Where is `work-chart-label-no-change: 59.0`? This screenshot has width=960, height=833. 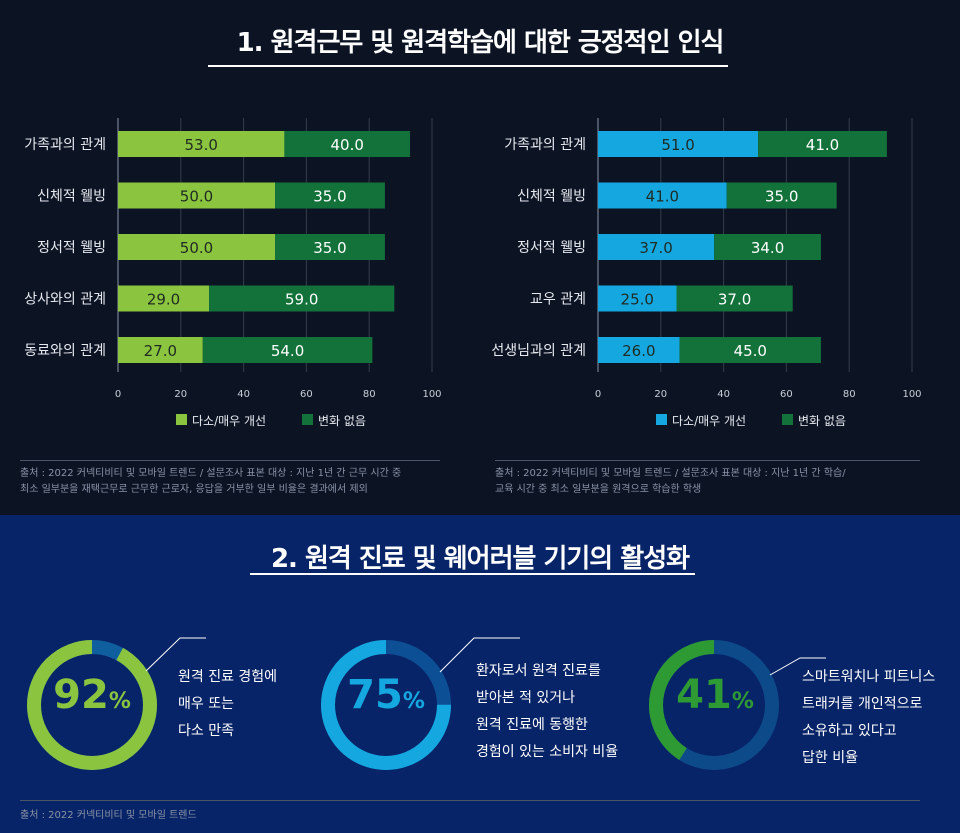 work-chart-label-no-change: 59.0 is located at coordinates (301, 300).